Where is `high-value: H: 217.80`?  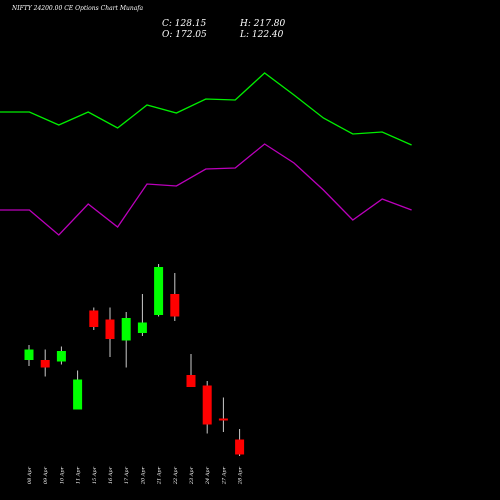 high-value: H: 217.80 is located at coordinates (263, 24).